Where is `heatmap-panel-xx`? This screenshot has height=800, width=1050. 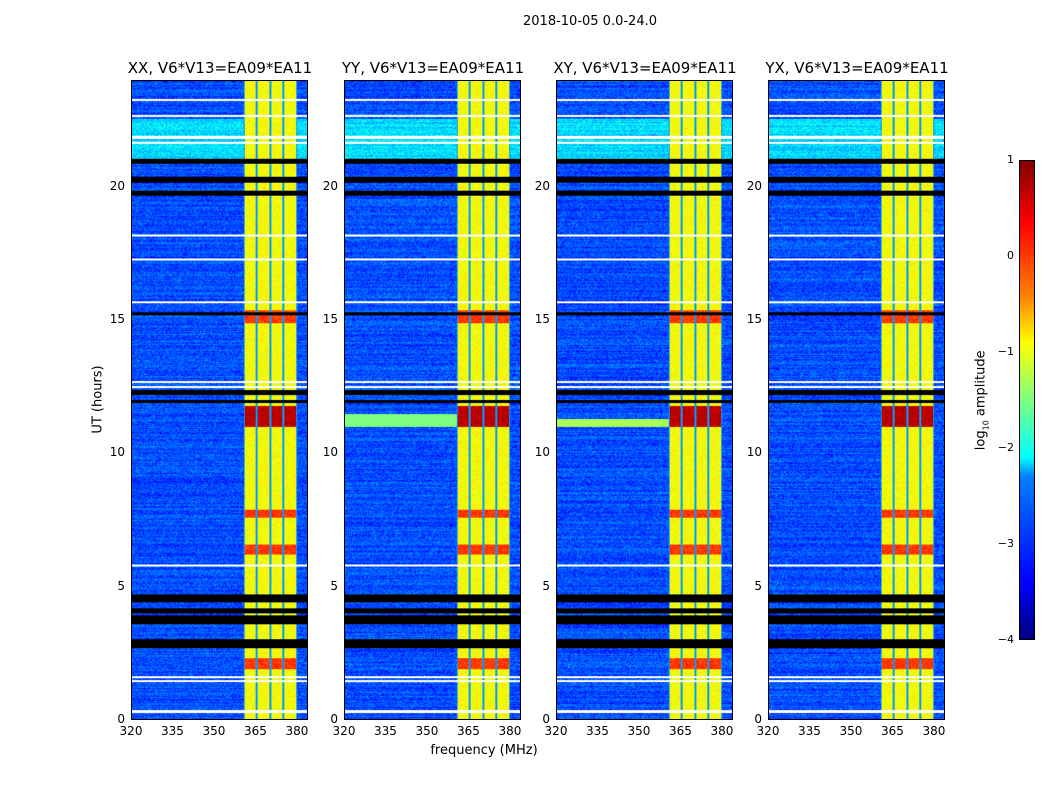
heatmap-panel-xx is located at coordinates (219, 400).